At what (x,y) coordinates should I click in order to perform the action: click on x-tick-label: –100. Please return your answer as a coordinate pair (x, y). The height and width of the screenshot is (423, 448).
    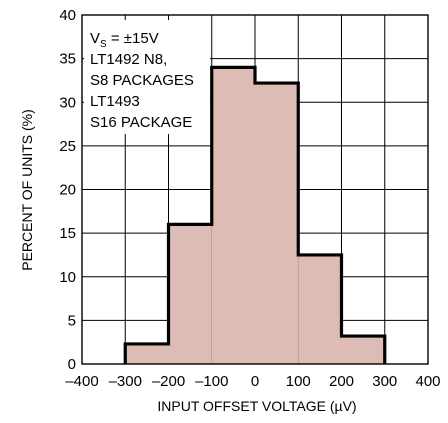
    Looking at the image, I should click on (211, 381).